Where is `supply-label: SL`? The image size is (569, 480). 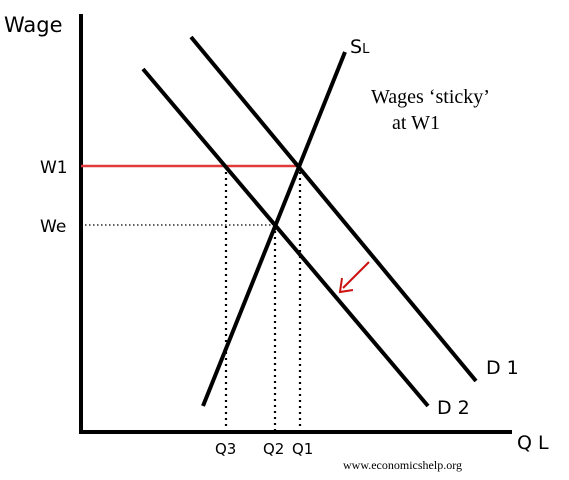 supply-label: SL is located at coordinates (360, 47).